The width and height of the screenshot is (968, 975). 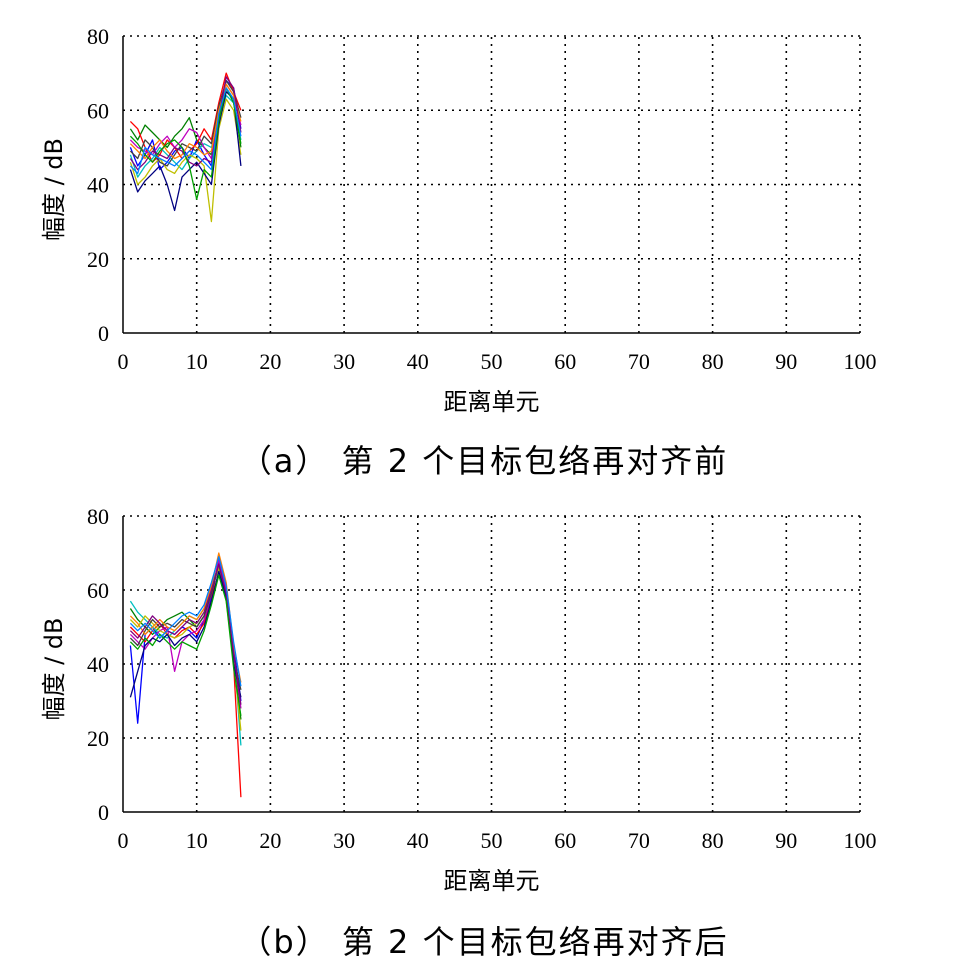 I want to click on chart-b-xtick-label: 100, so click(x=860, y=840).